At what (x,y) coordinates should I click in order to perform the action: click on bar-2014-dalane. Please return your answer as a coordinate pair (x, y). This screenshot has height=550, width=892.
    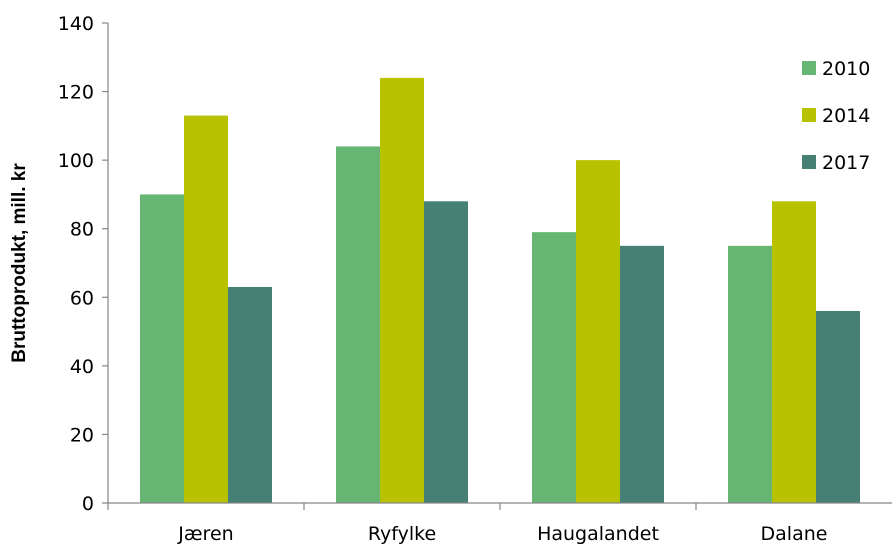
    Looking at the image, I should click on (794, 352).